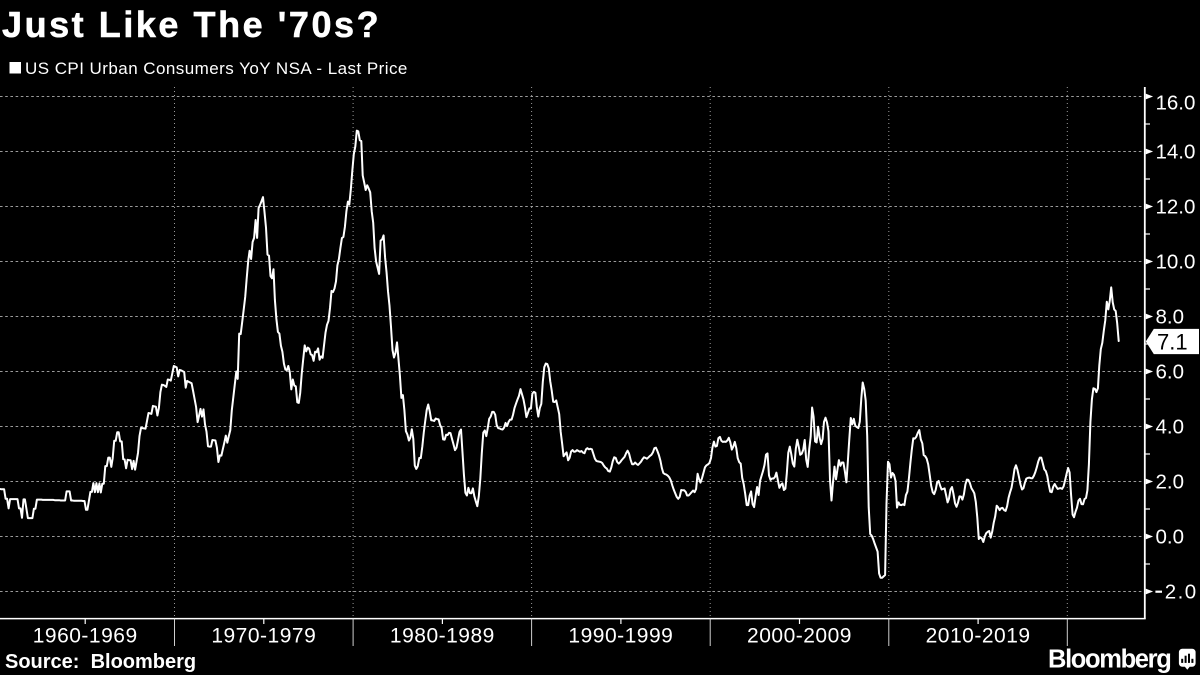  Describe the element at coordinates (263, 636) in the screenshot. I see `svg-text: 1970-1979` at that location.